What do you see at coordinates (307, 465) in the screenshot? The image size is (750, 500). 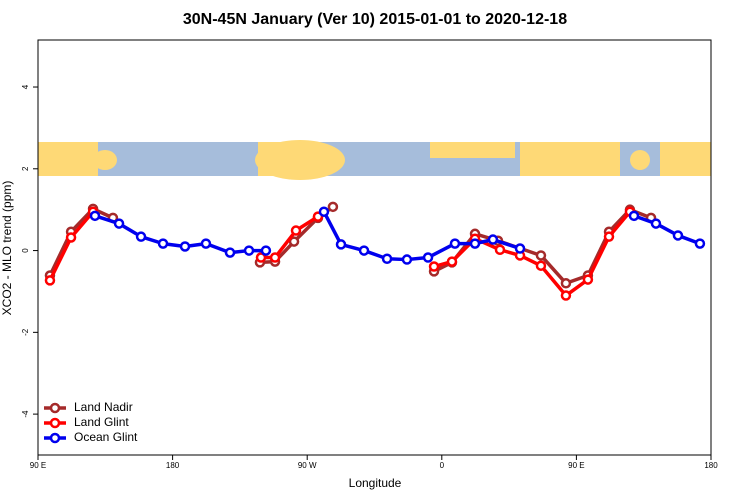 I see `x-tick-label: 90 W` at bounding box center [307, 465].